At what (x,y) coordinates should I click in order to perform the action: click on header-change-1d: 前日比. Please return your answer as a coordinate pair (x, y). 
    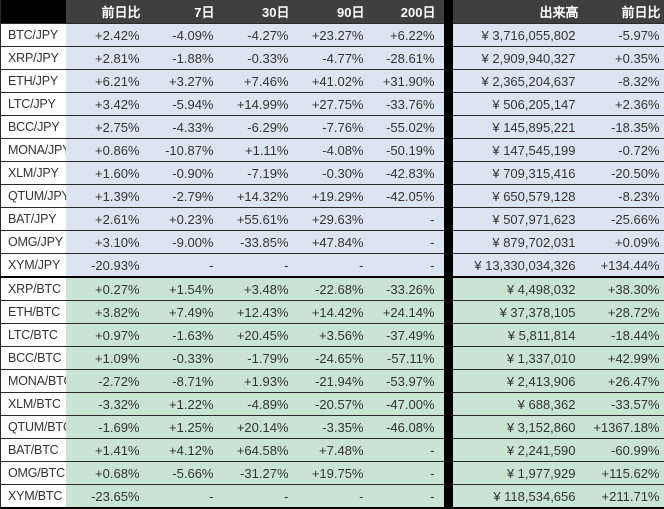
    Looking at the image, I should click on (107, 12).